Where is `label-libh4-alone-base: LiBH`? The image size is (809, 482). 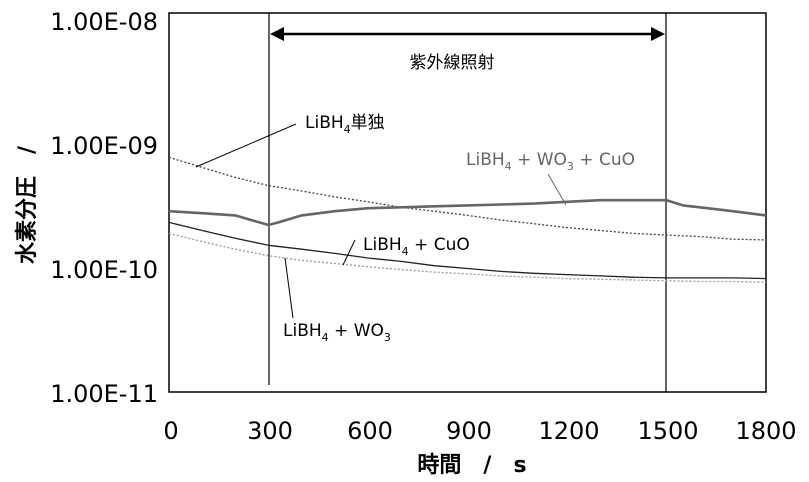 label-libh4-alone-base: LiBH is located at coordinates (324, 123).